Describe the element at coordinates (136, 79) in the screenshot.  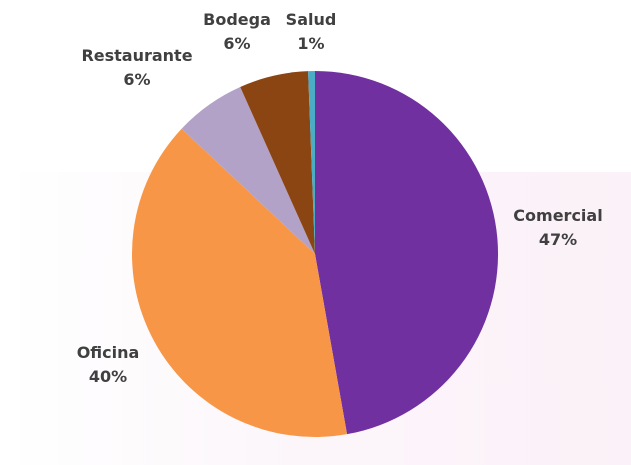
I see `slice-percent-restaurante: 6%` at that location.